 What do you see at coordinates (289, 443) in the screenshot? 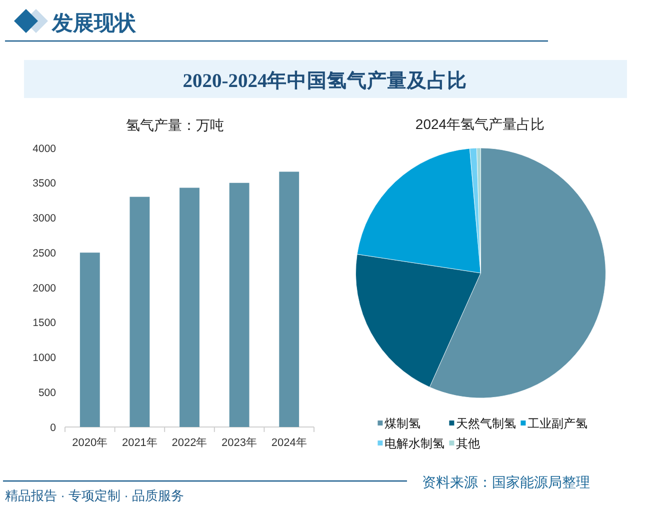
I see `x-tick-label: 2024年` at bounding box center [289, 443].